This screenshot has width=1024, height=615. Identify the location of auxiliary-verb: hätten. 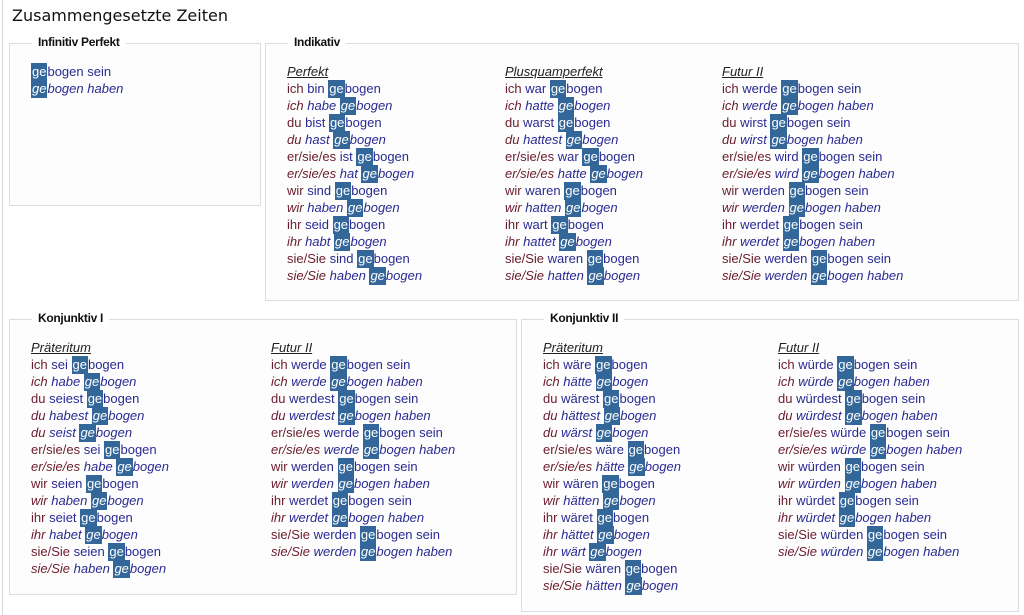
(603, 585).